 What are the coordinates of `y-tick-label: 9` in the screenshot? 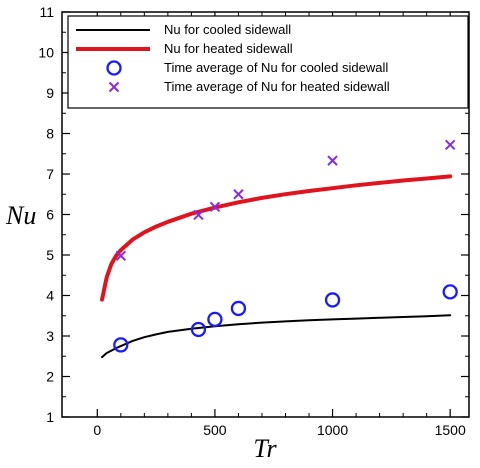 It's located at (50, 93).